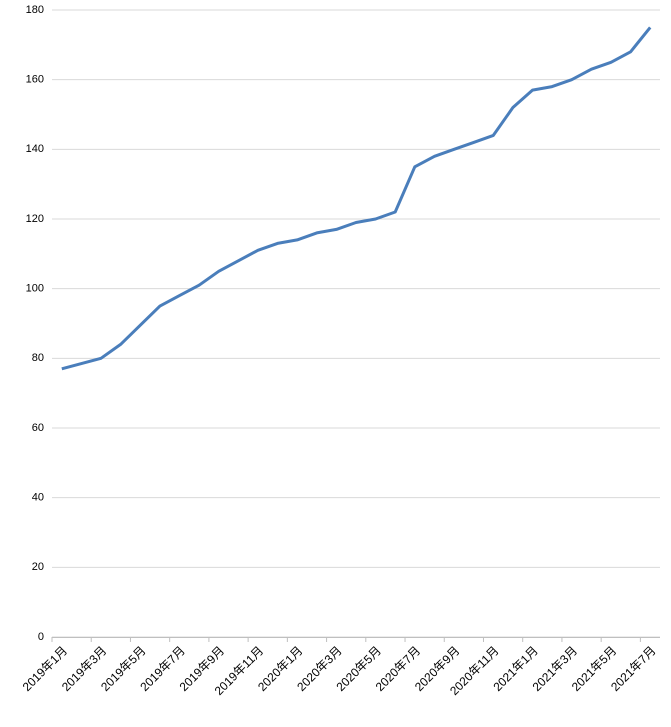 The width and height of the screenshot is (671, 727). What do you see at coordinates (38, 498) in the screenshot?
I see `y-tick-label: 40` at bounding box center [38, 498].